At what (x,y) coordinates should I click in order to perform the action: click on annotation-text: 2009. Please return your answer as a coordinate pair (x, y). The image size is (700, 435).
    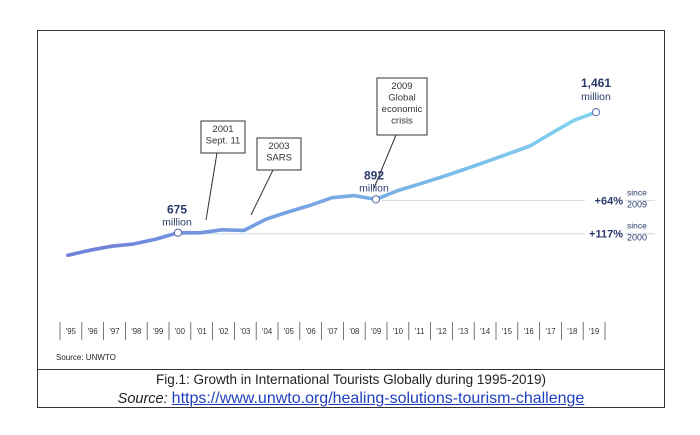
    Looking at the image, I should click on (401, 86).